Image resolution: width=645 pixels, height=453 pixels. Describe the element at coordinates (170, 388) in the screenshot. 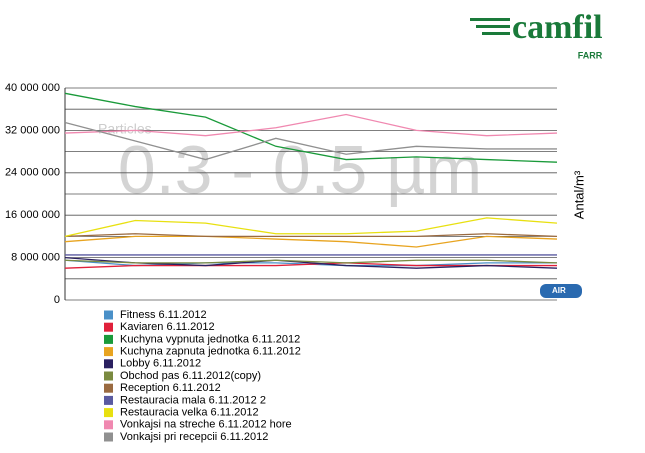

I see `legend-label: Reception 6.11.2012` at that location.